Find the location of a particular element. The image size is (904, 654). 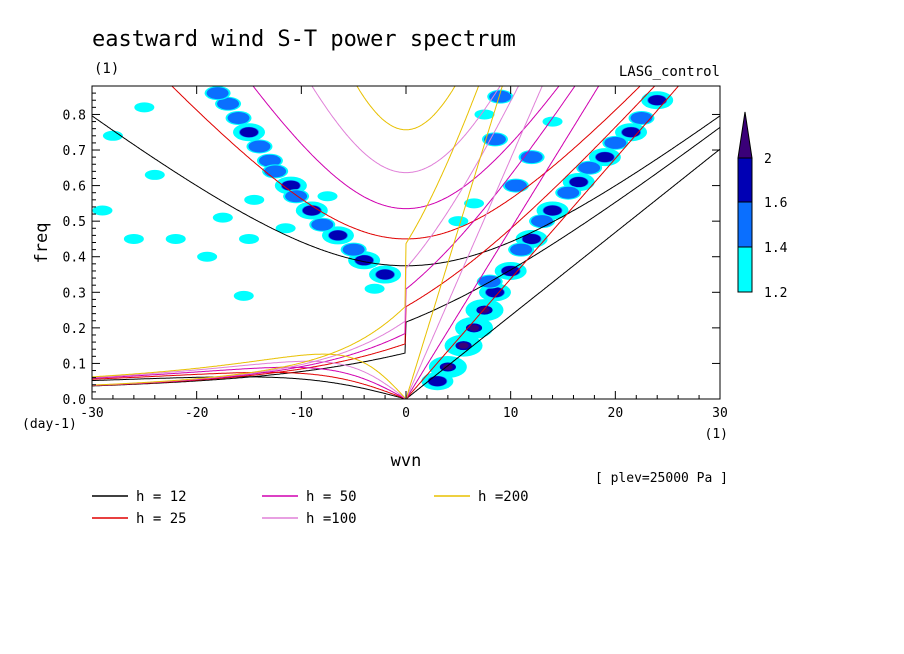

y-tick-label: 0.7 is located at coordinates (74, 151).